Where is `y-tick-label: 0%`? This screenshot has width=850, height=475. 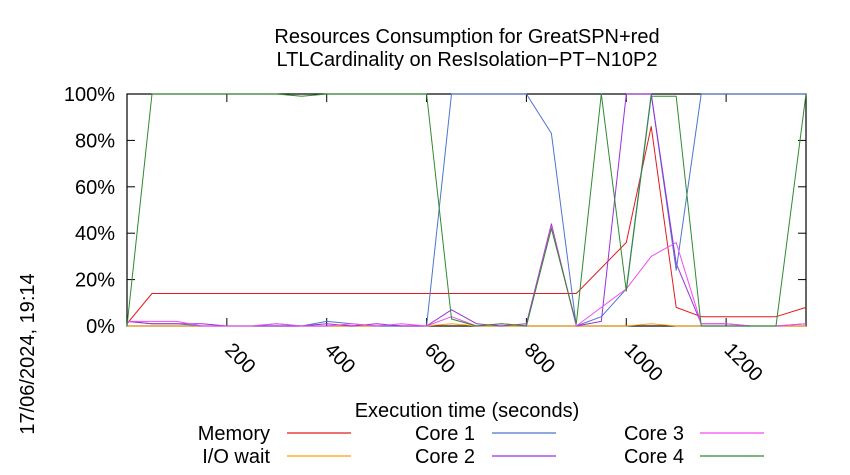 y-tick-label: 0% is located at coordinates (100, 327).